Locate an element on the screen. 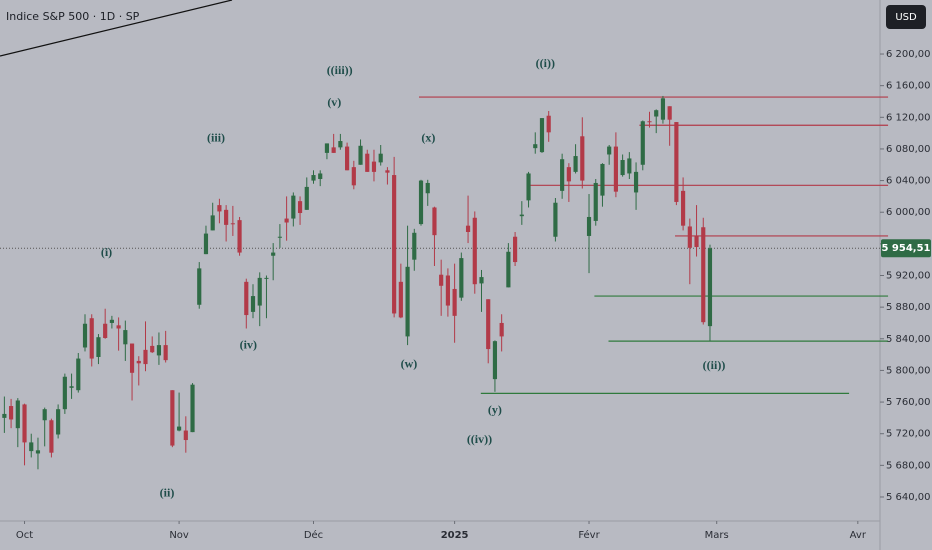  y-tick-label: 6 040,00 is located at coordinates (908, 181).